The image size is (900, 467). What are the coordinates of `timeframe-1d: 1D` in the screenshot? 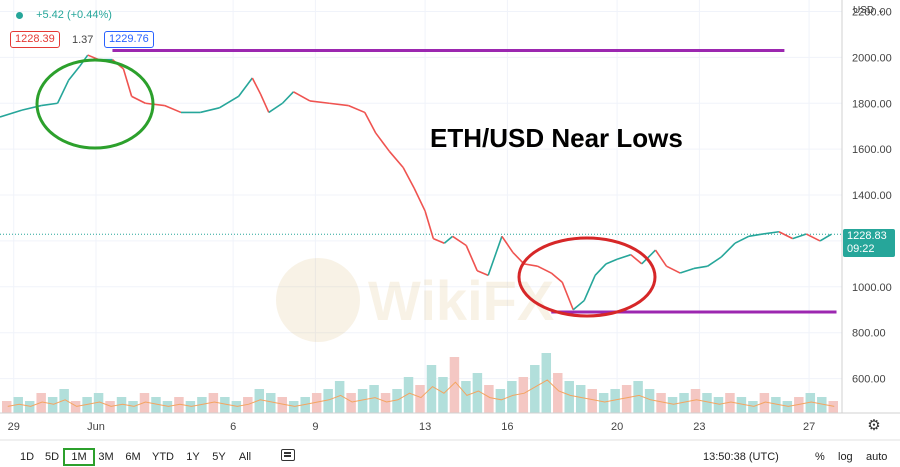 It's located at (27, 457).